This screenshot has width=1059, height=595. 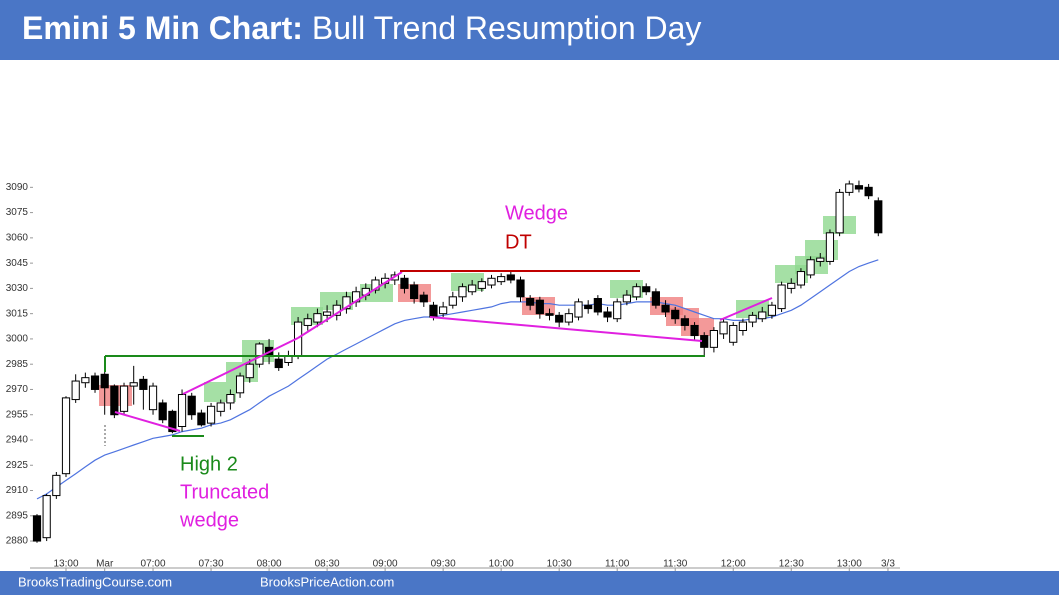 What do you see at coordinates (518, 242) in the screenshot?
I see `annotation: DT` at bounding box center [518, 242].